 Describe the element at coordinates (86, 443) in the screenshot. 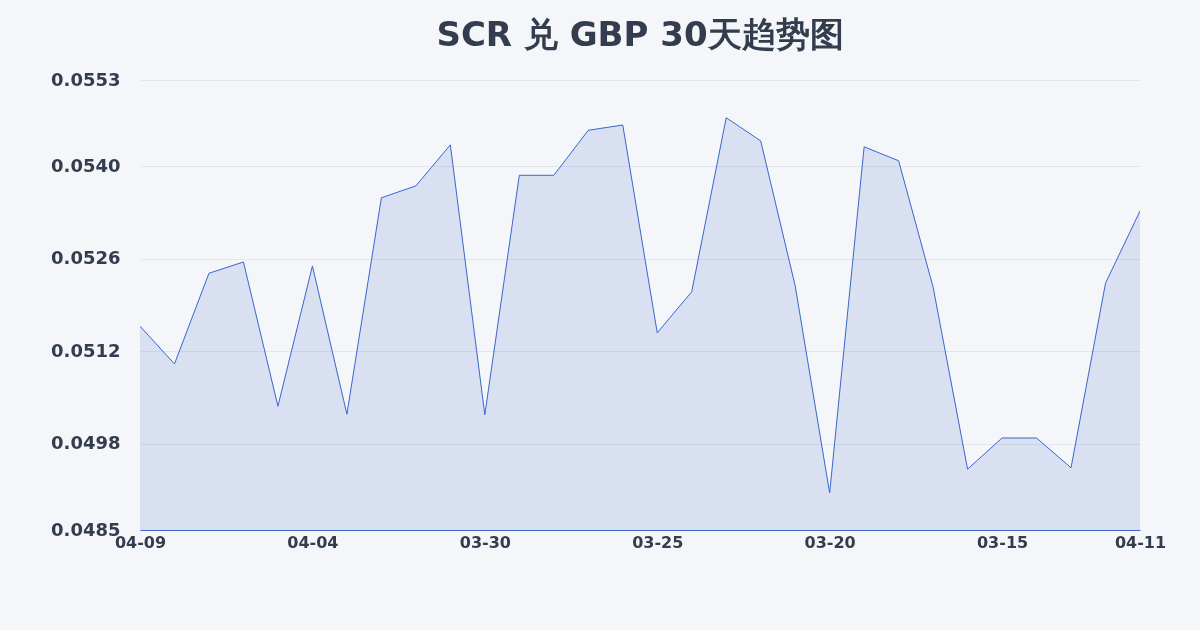

I see `y-tick-label: 0.0498` at that location.